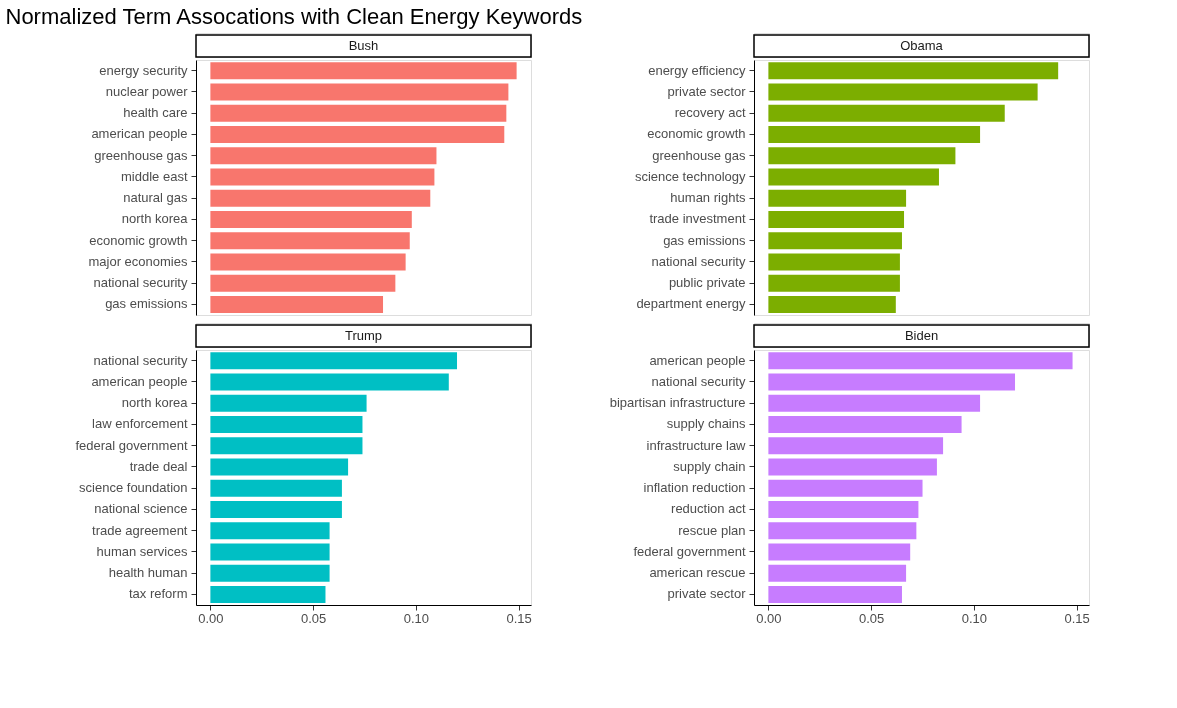 The width and height of the screenshot is (1177, 708). Describe the element at coordinates (922, 45) in the screenshot. I see `chart-subtitle: Obama` at that location.